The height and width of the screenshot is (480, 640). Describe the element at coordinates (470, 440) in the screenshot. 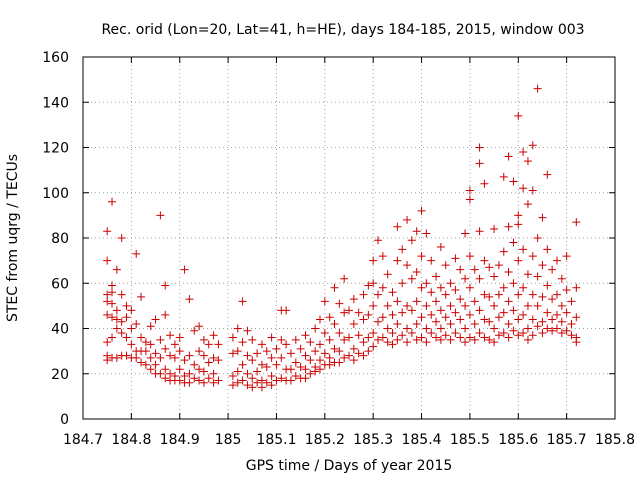

I see `x-tick-label: 185.5` at that location.